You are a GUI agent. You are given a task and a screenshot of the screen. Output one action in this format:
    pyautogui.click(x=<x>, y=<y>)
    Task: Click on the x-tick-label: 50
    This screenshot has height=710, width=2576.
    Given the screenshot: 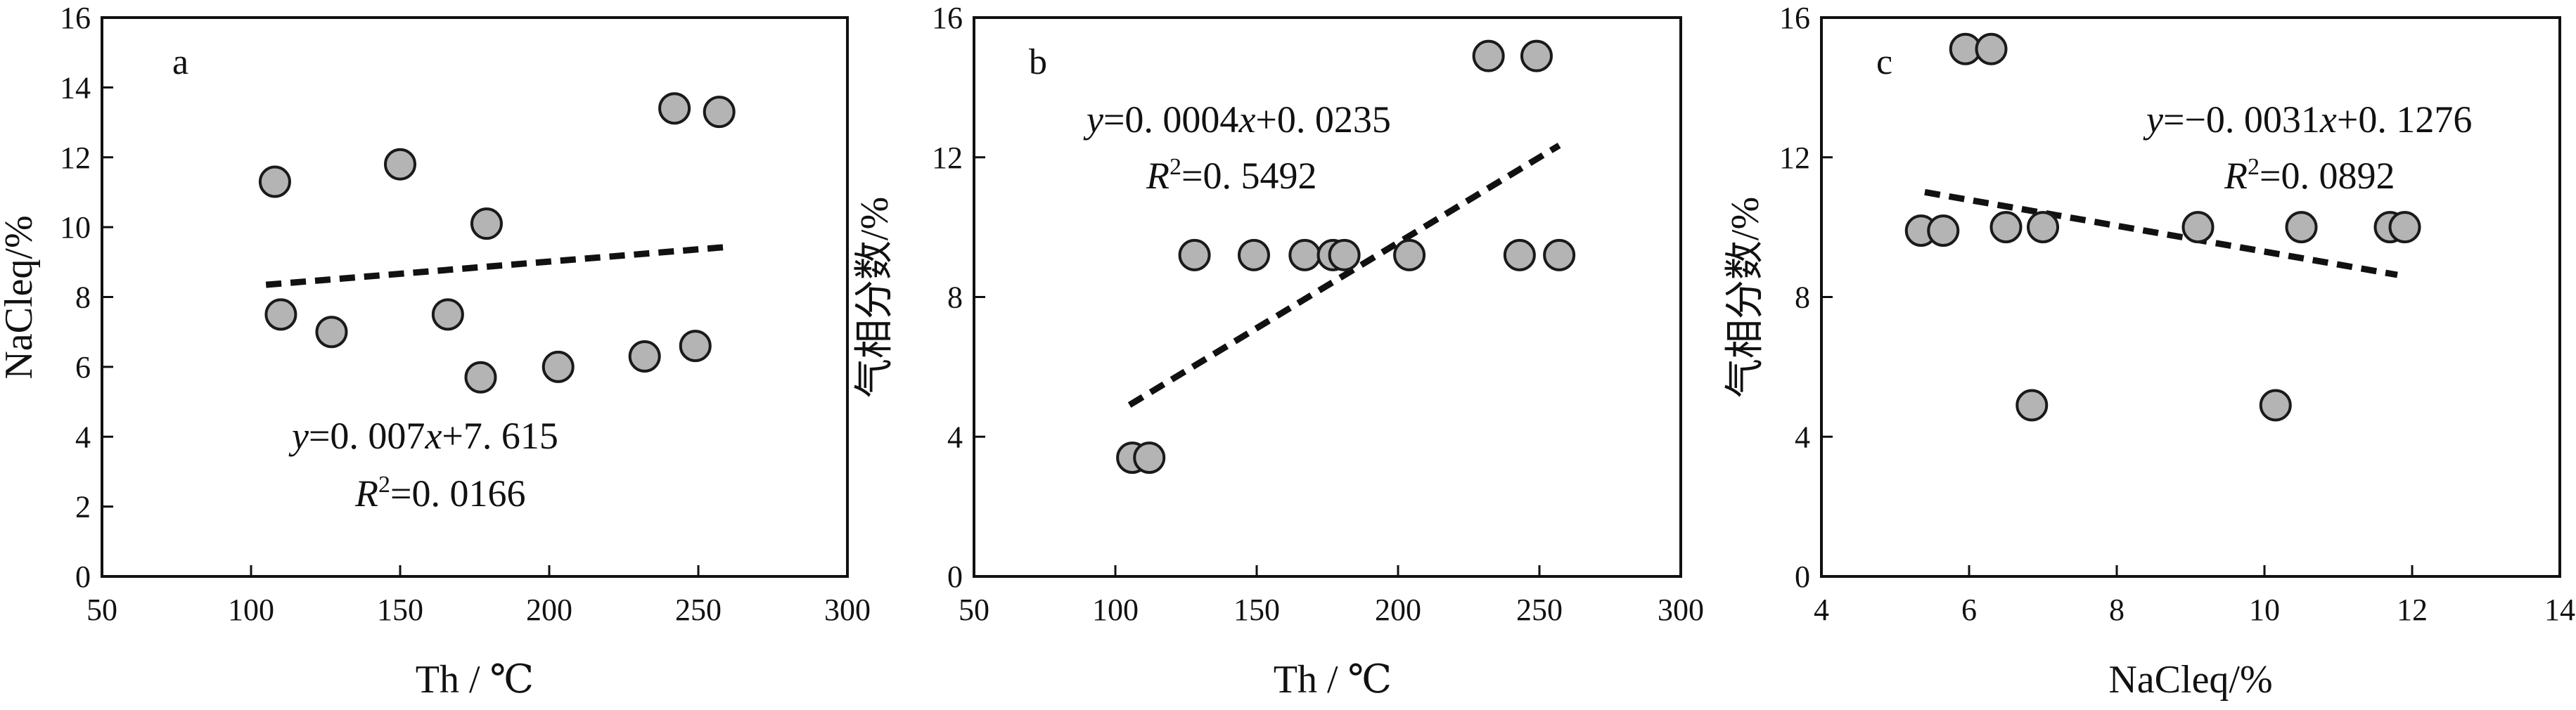 What is the action you would take?
    pyautogui.click(x=101, y=610)
    